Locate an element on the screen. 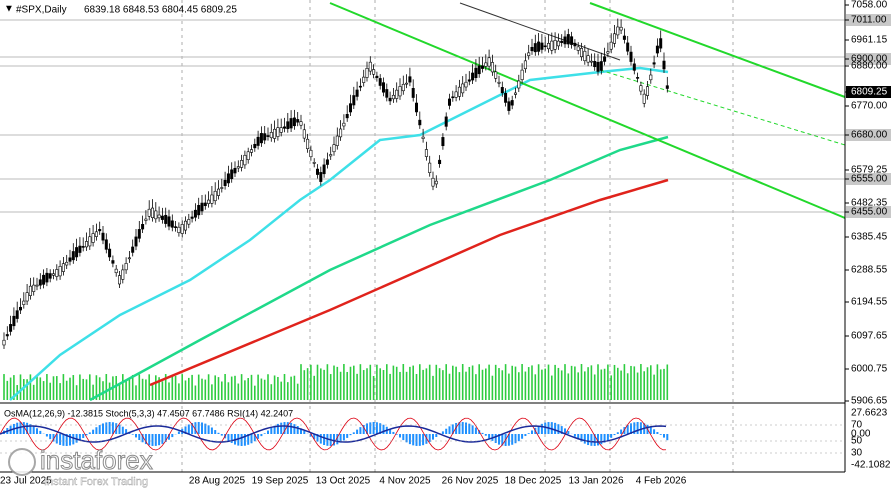 The width and height of the screenshot is (891, 490). price-box is located at coordinates (868, 59).